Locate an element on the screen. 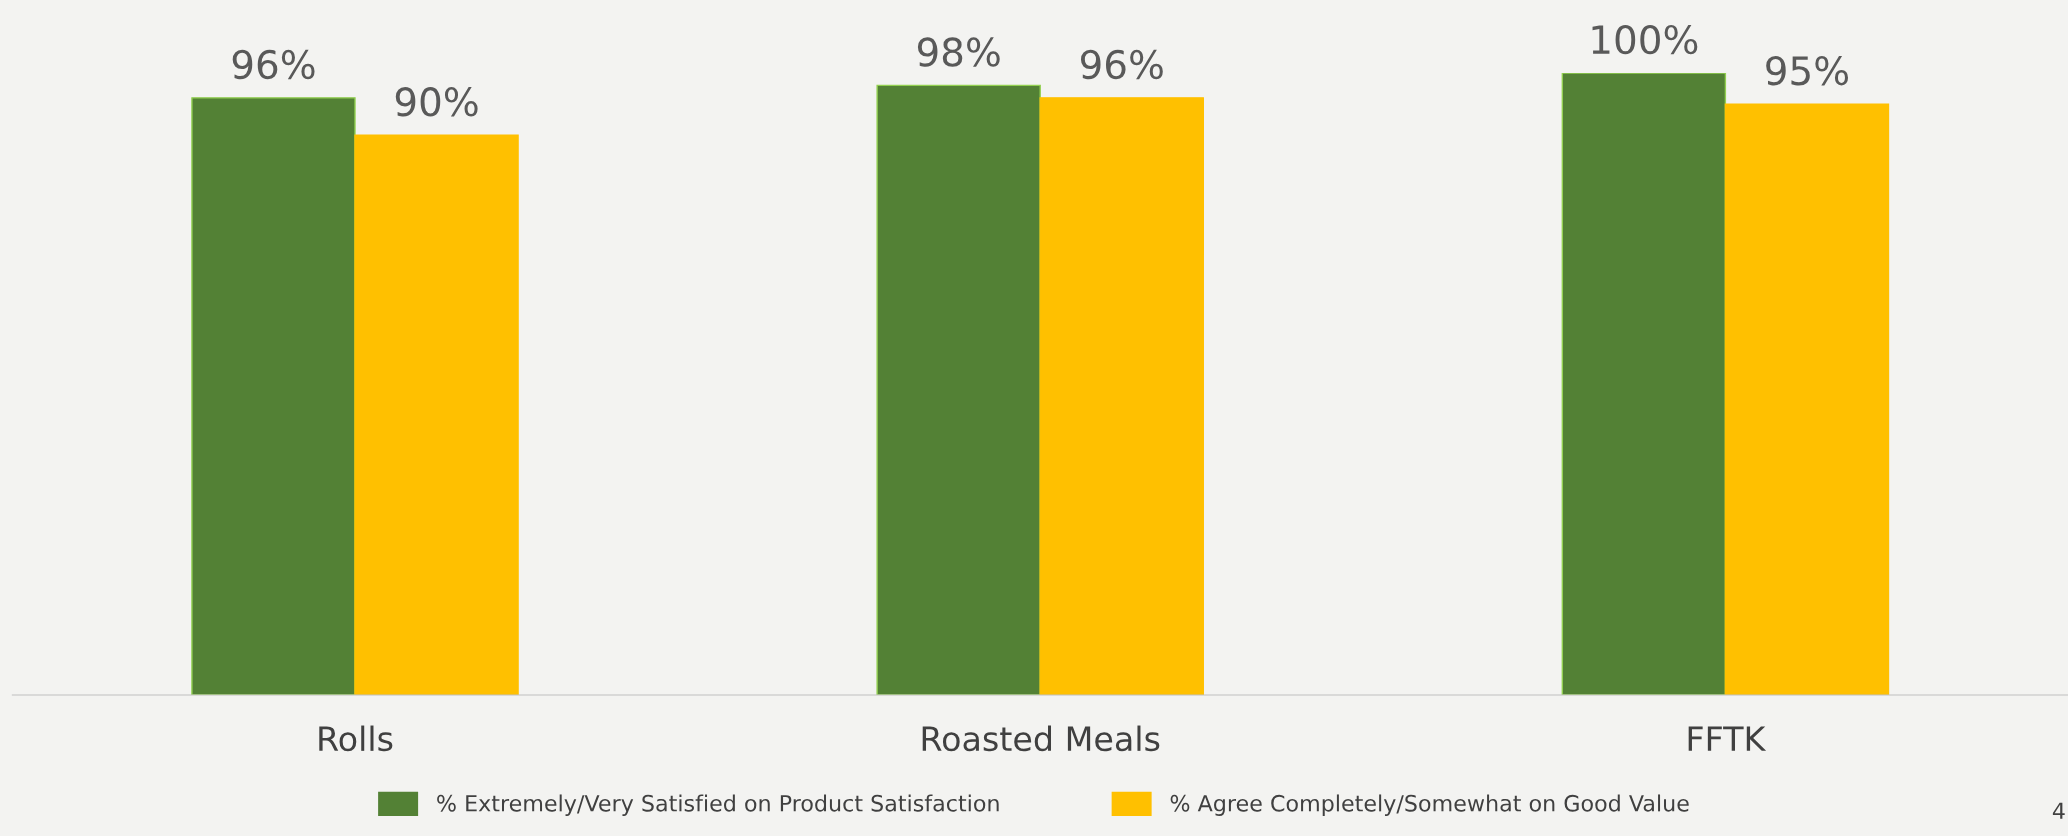 The height and width of the screenshot is (836, 2068). data-label: 98% is located at coordinates (958, 52).